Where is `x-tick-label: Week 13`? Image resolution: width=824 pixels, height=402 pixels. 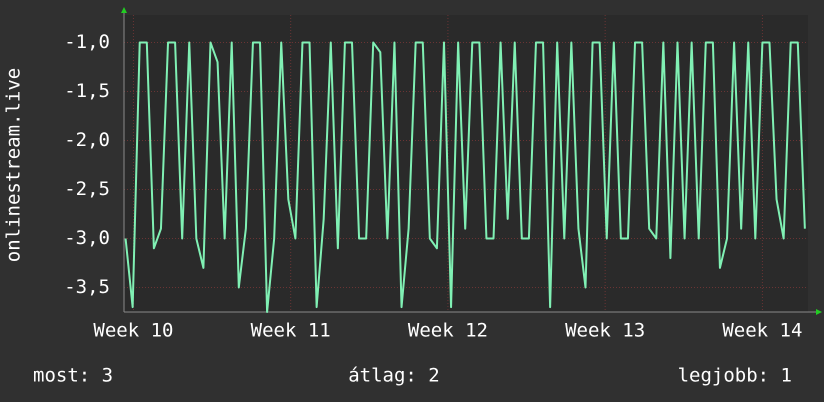
x-tick-label: Week 13 is located at coordinates (605, 331).